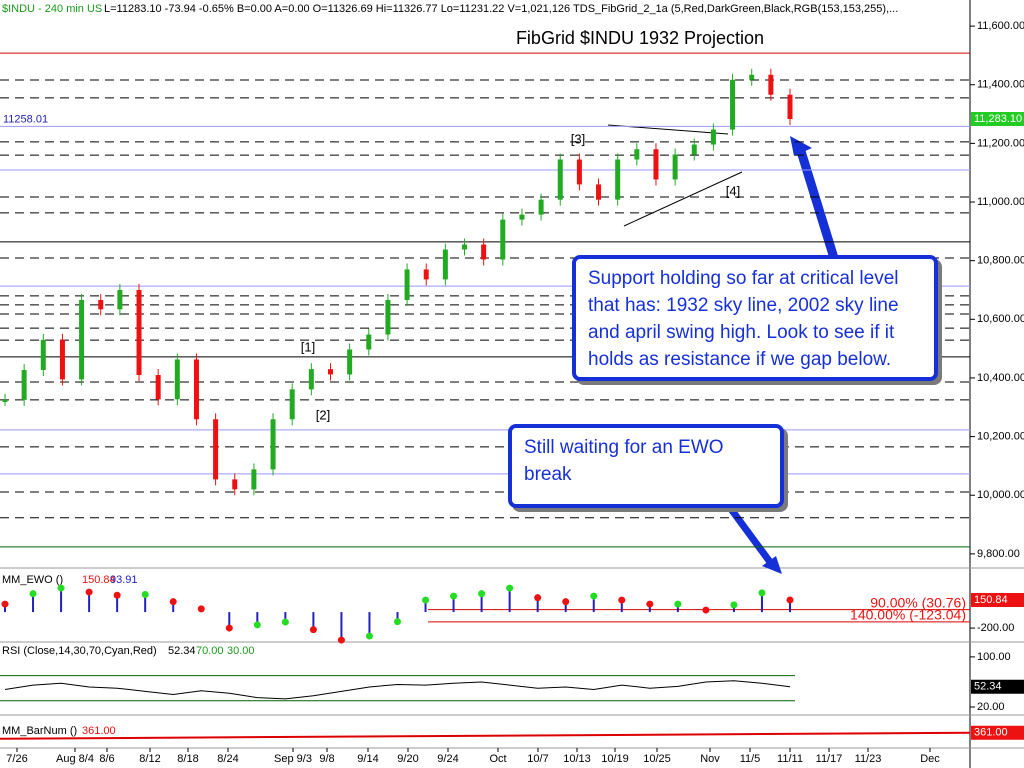  I want to click on x-tick-label: Oct, so click(497, 759).